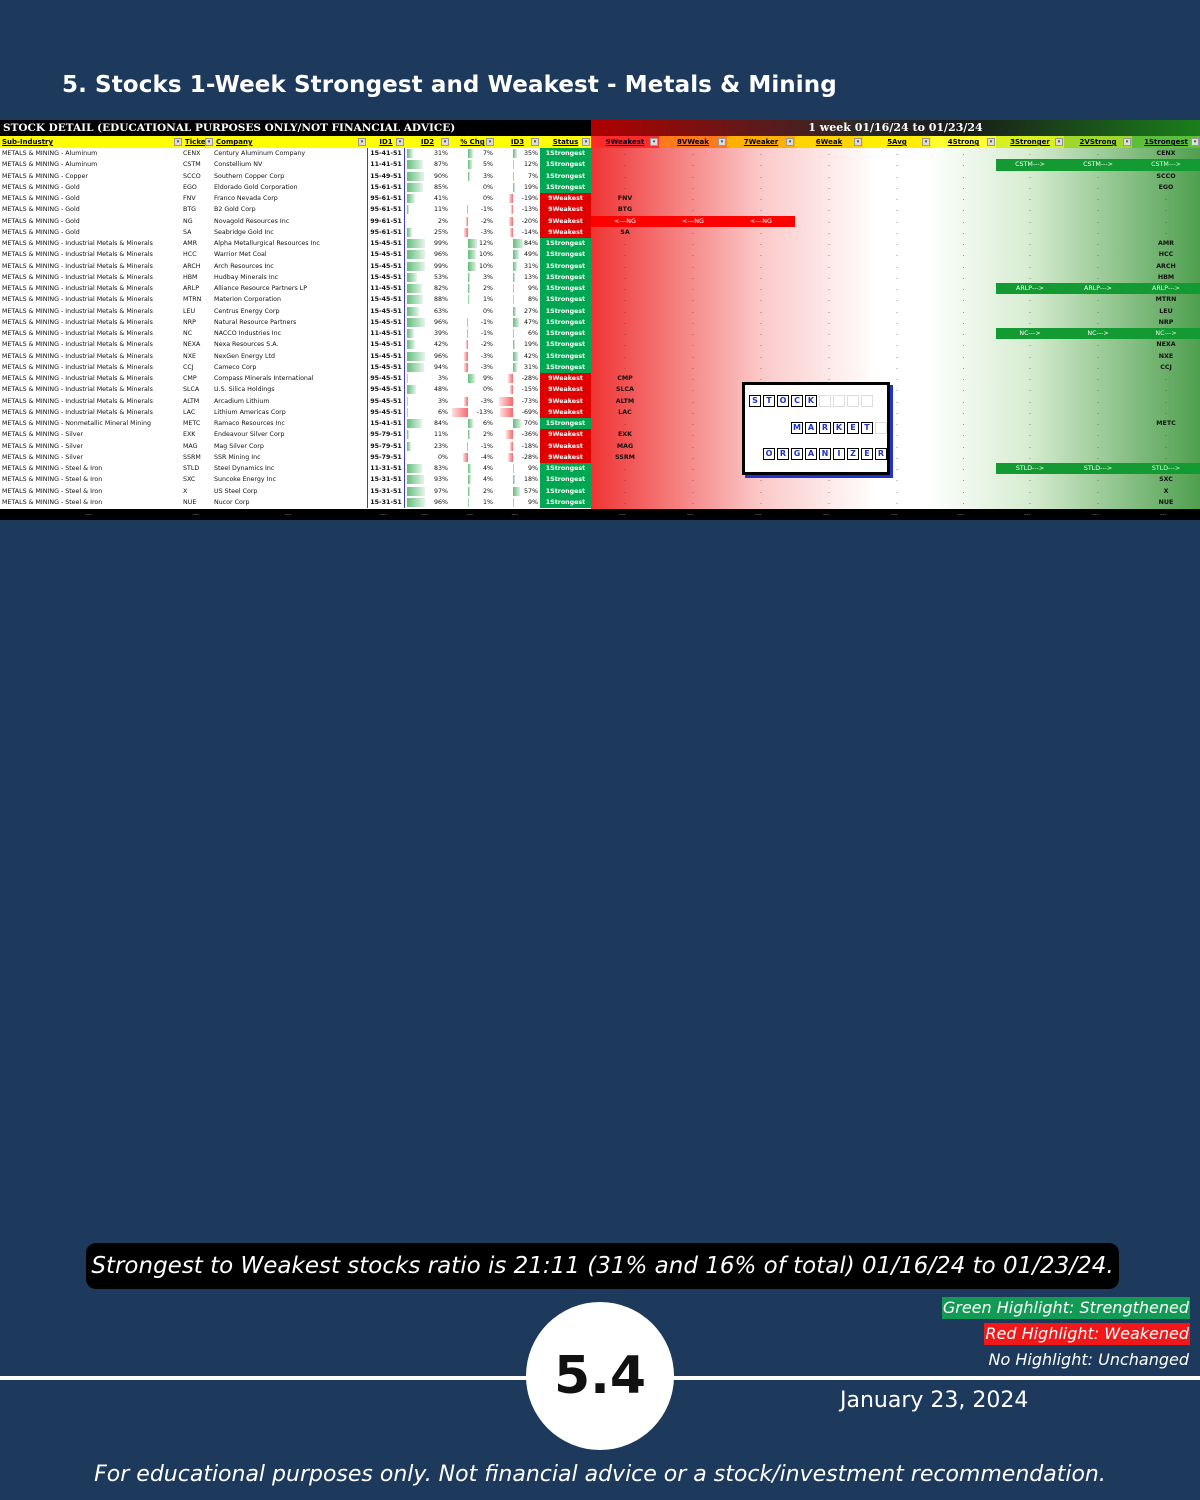 The image size is (1200, 1500). I want to click on column-header: ID1 ▾, so click(386, 142).